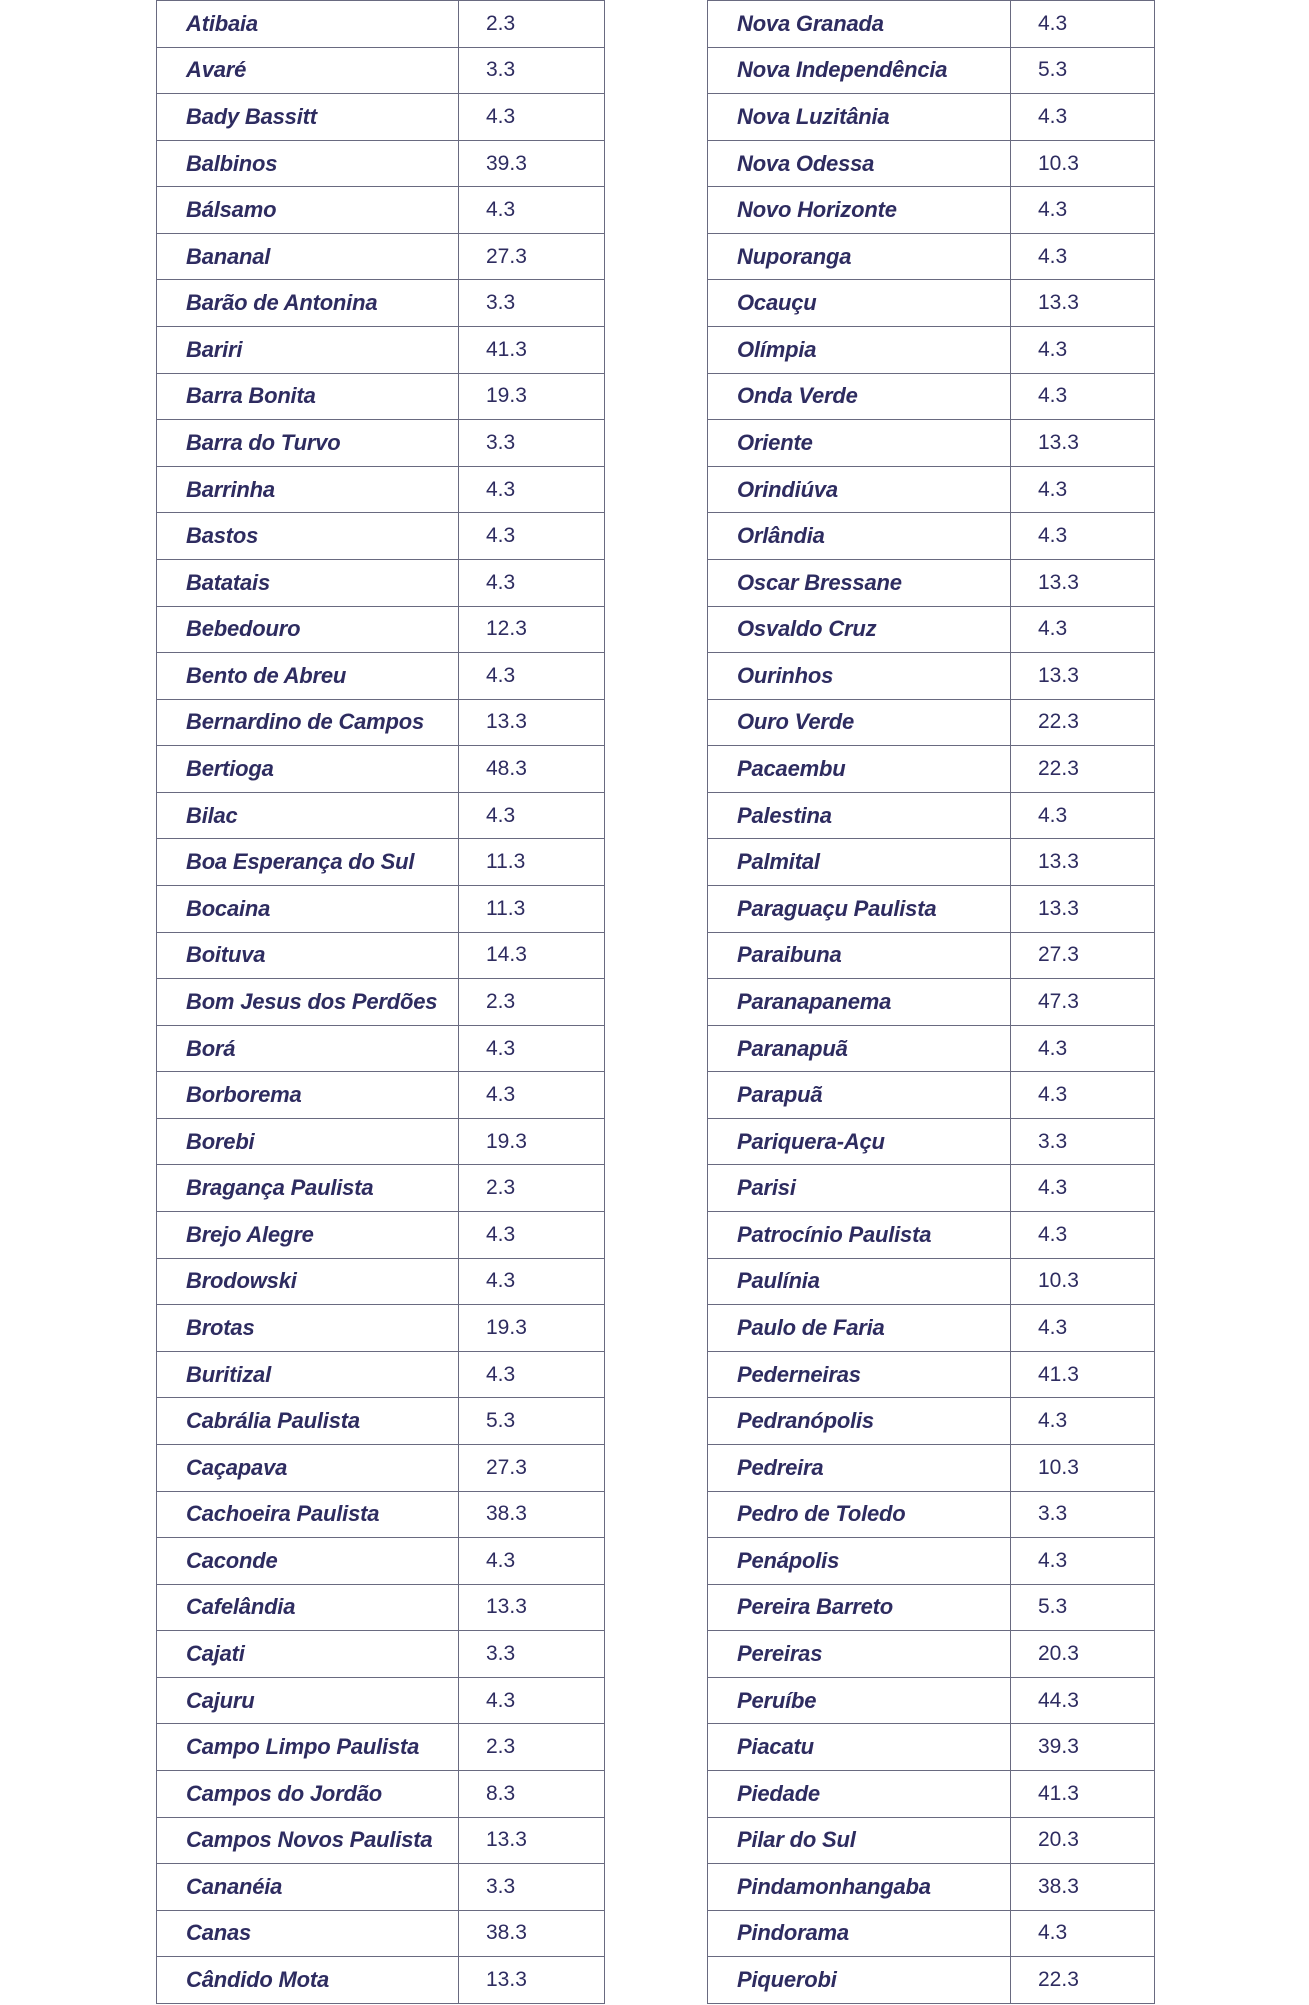  Describe the element at coordinates (859, 769) in the screenshot. I see `municipality-name-cell: Pacaembu` at that location.